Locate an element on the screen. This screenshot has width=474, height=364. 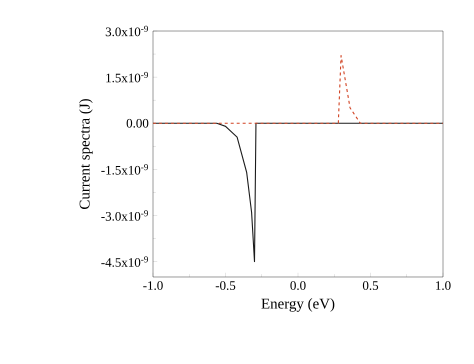
y-axis-title: Current spectra (J) is located at coordinates (86, 154).